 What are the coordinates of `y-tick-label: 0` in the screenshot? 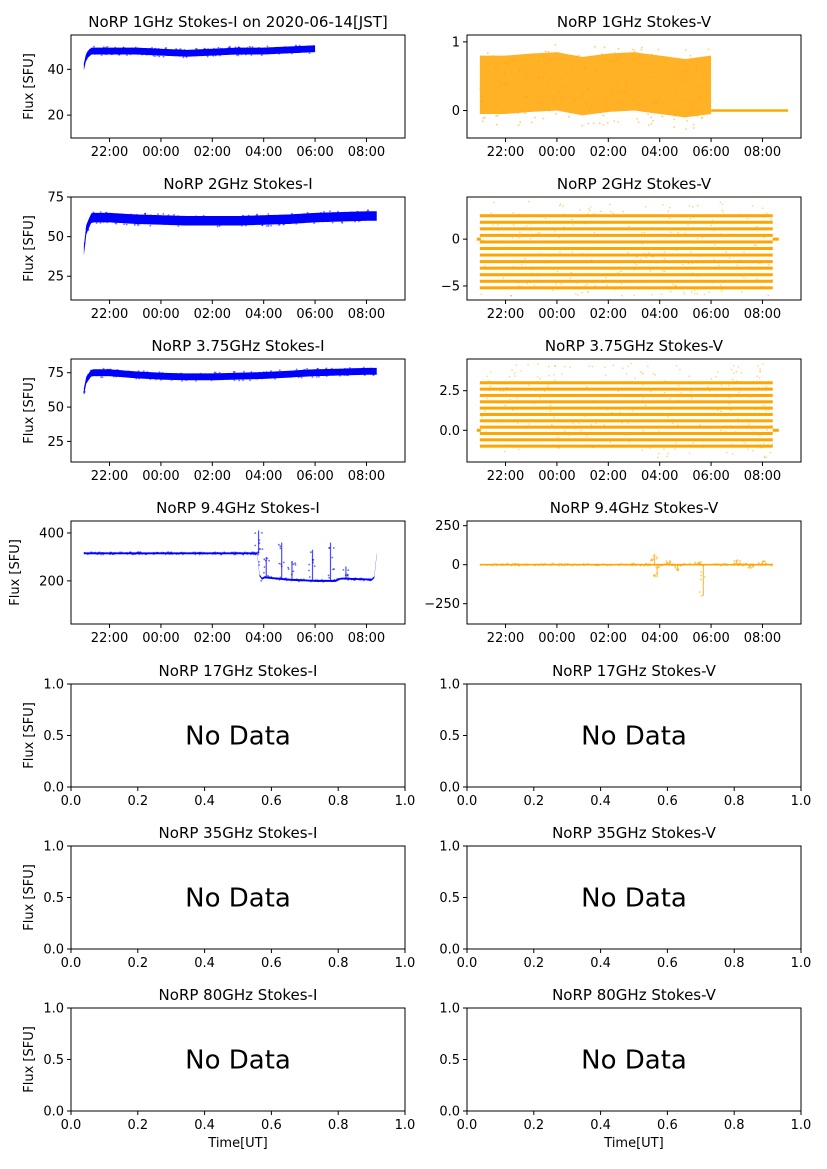 It's located at (456, 240).